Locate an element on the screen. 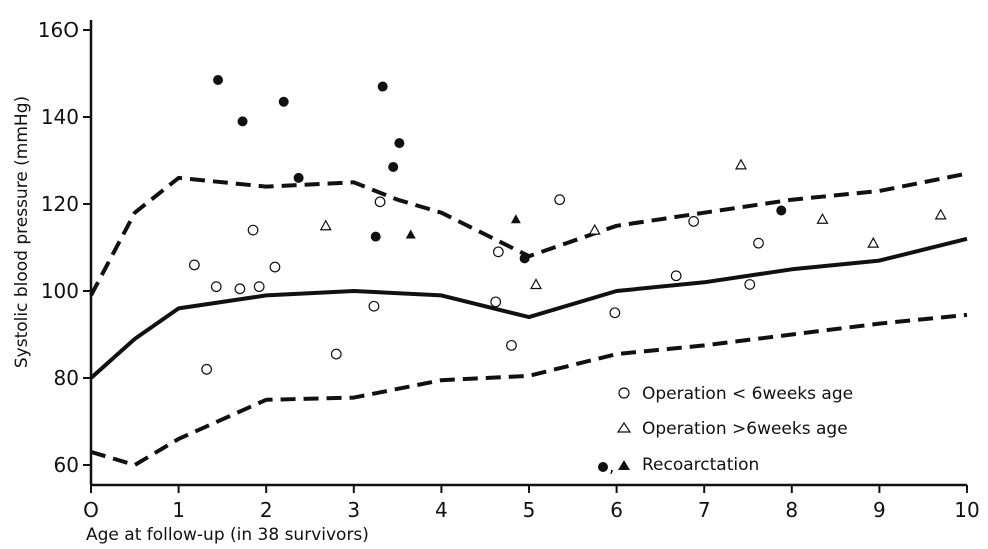 The width and height of the screenshot is (988, 549). legend-item-operation-under-6-weeks: Operation < 6weeks age is located at coordinates (735, 394).